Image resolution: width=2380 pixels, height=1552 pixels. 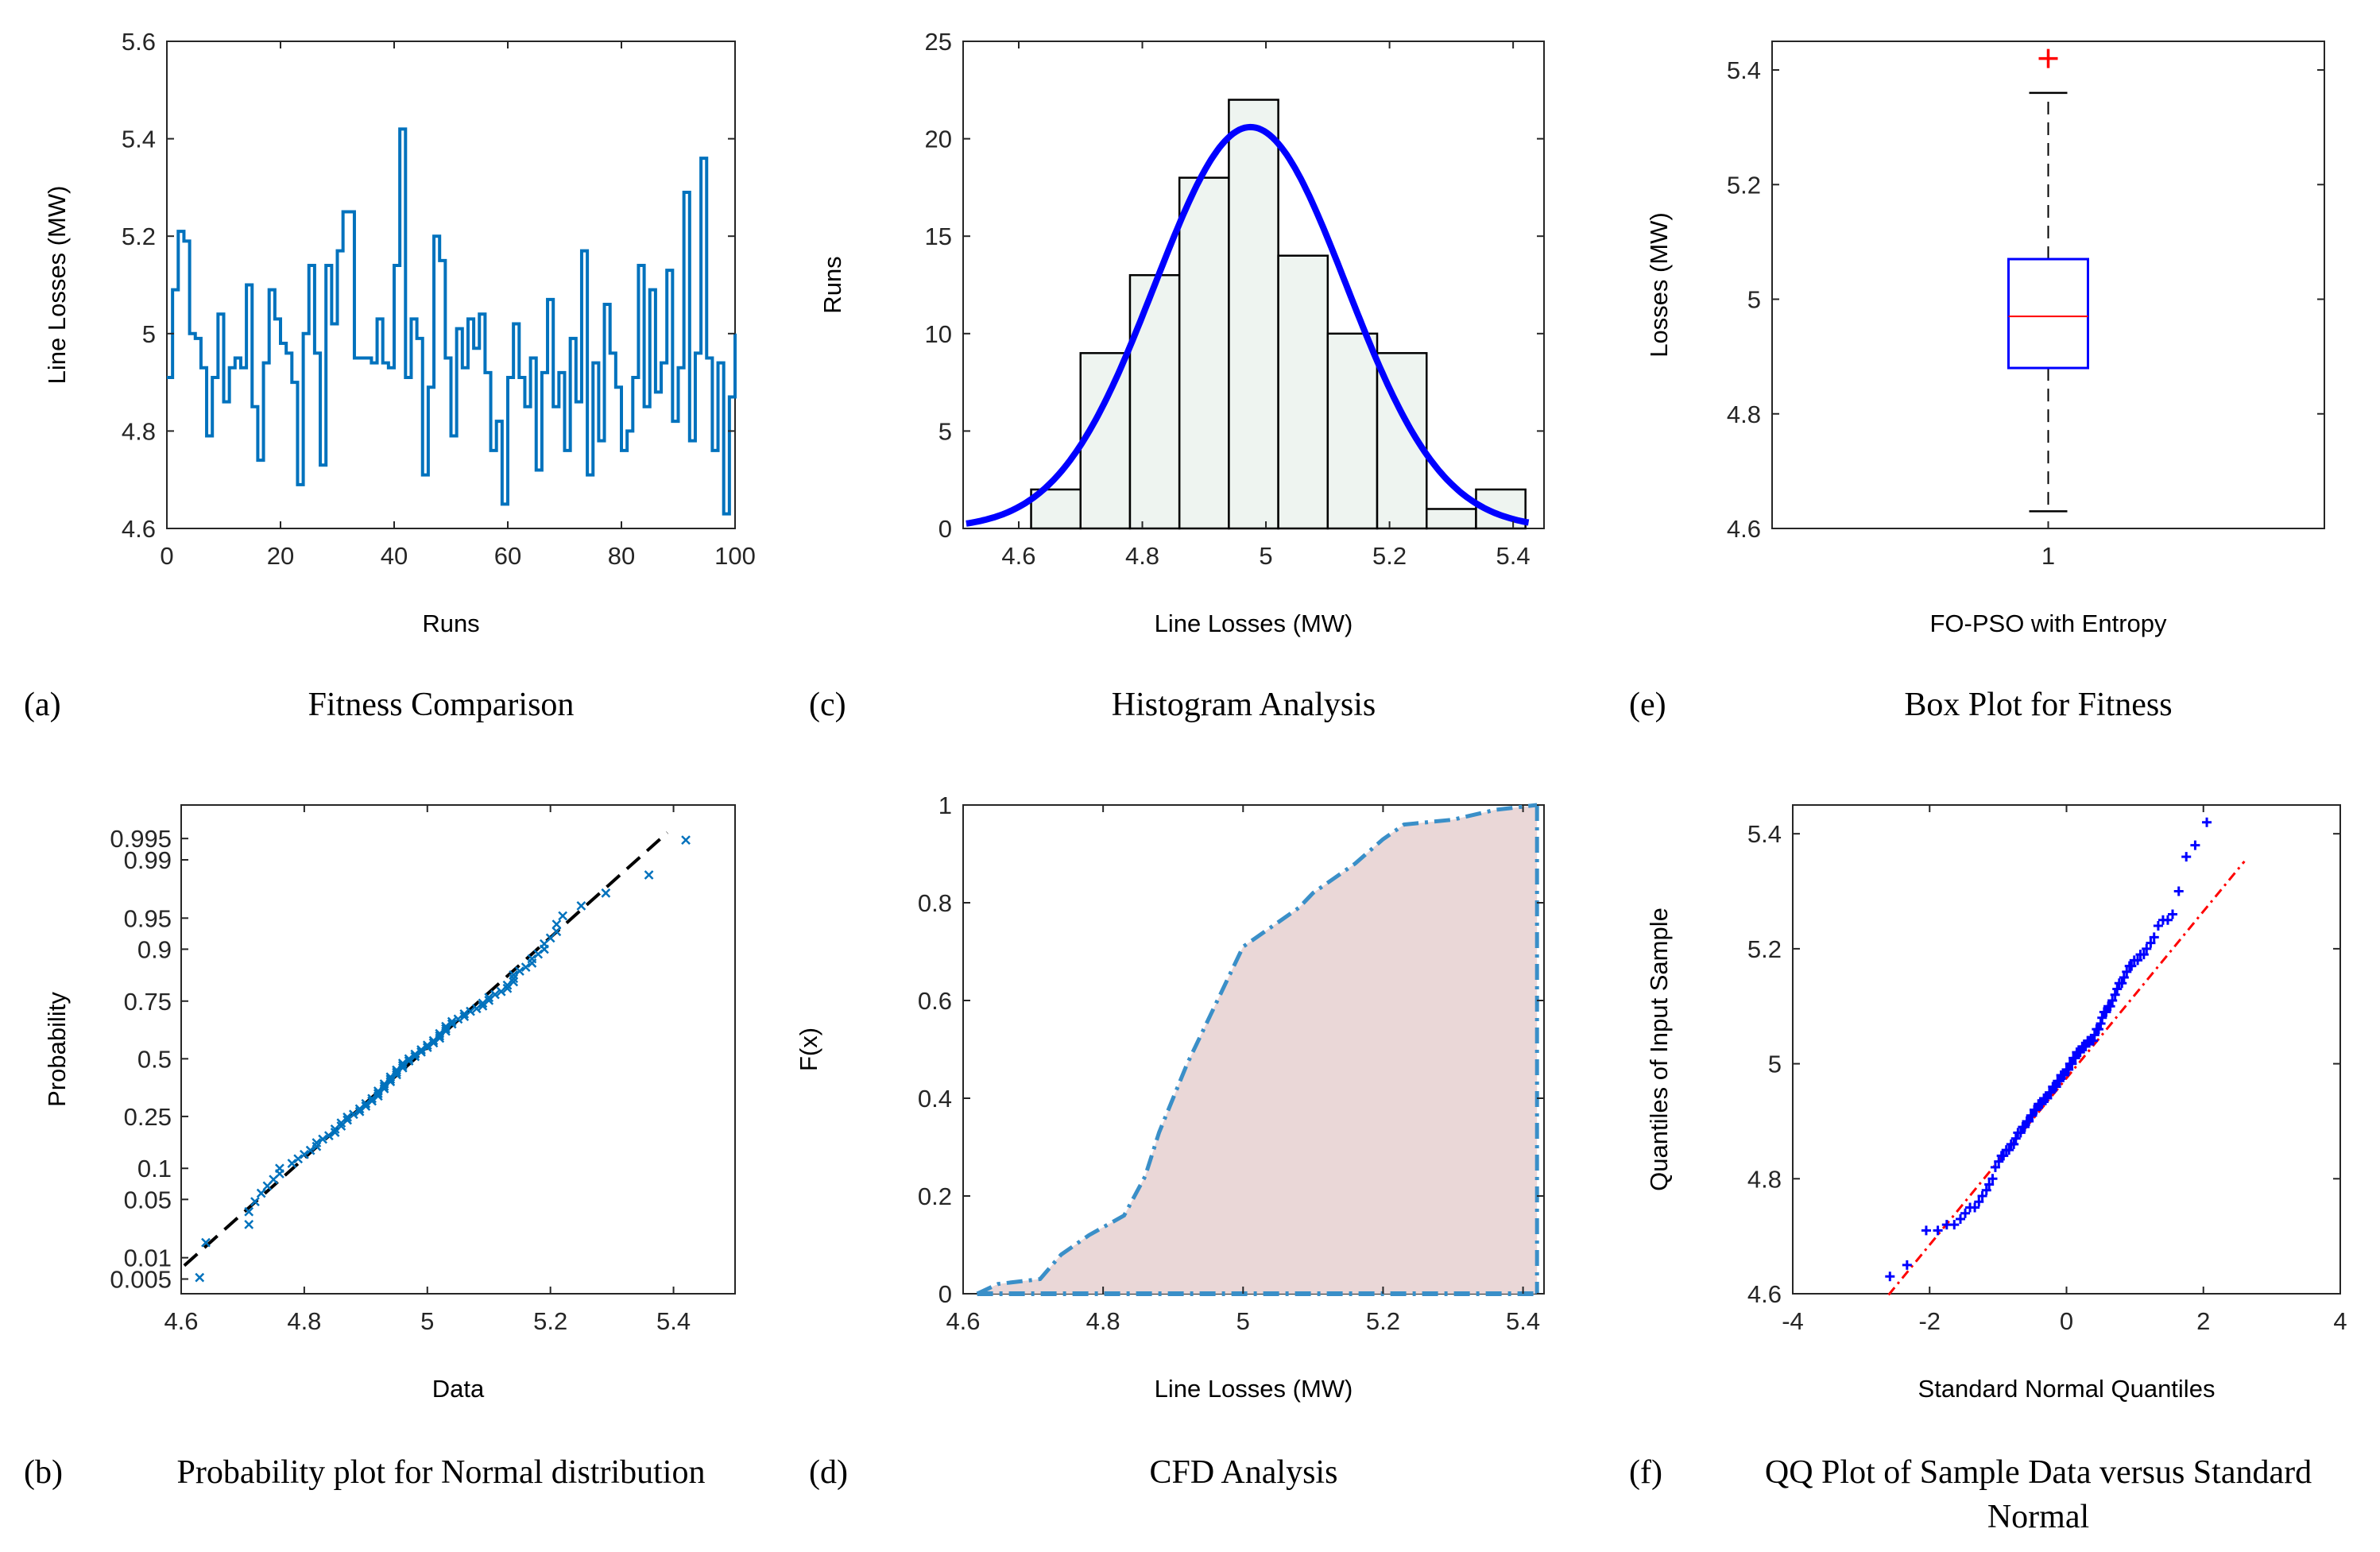 What do you see at coordinates (1930, 1321) in the screenshot?
I see `panel-f-xtick-label: -2` at bounding box center [1930, 1321].